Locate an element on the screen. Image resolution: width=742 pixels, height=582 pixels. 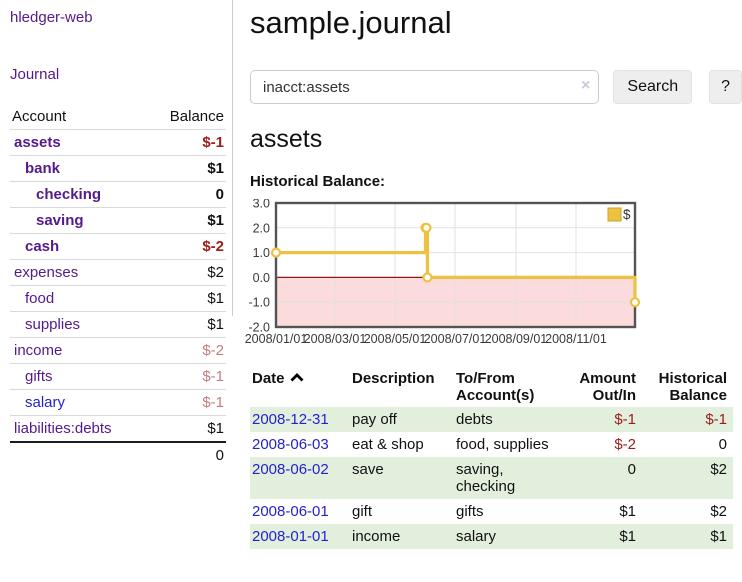
transaction-amount: 0 is located at coordinates (631, 469).